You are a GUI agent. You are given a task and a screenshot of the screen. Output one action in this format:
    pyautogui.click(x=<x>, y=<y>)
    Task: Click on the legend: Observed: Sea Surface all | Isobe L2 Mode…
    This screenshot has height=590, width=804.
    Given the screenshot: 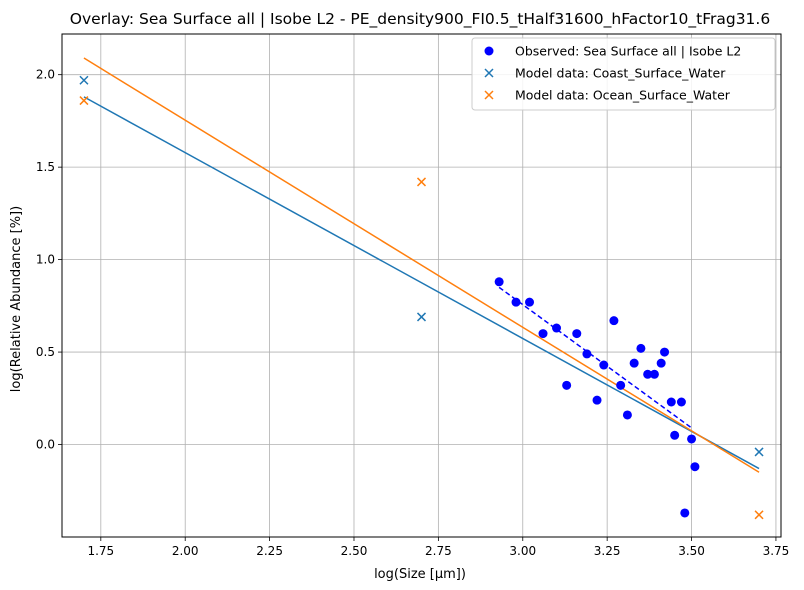 What is the action you would take?
    pyautogui.click(x=623, y=74)
    